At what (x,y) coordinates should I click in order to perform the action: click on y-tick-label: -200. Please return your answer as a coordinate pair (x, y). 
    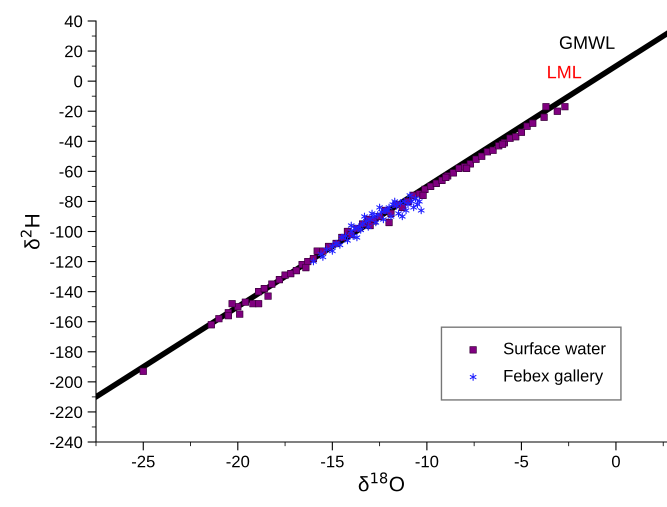
    Looking at the image, I should click on (66, 382).